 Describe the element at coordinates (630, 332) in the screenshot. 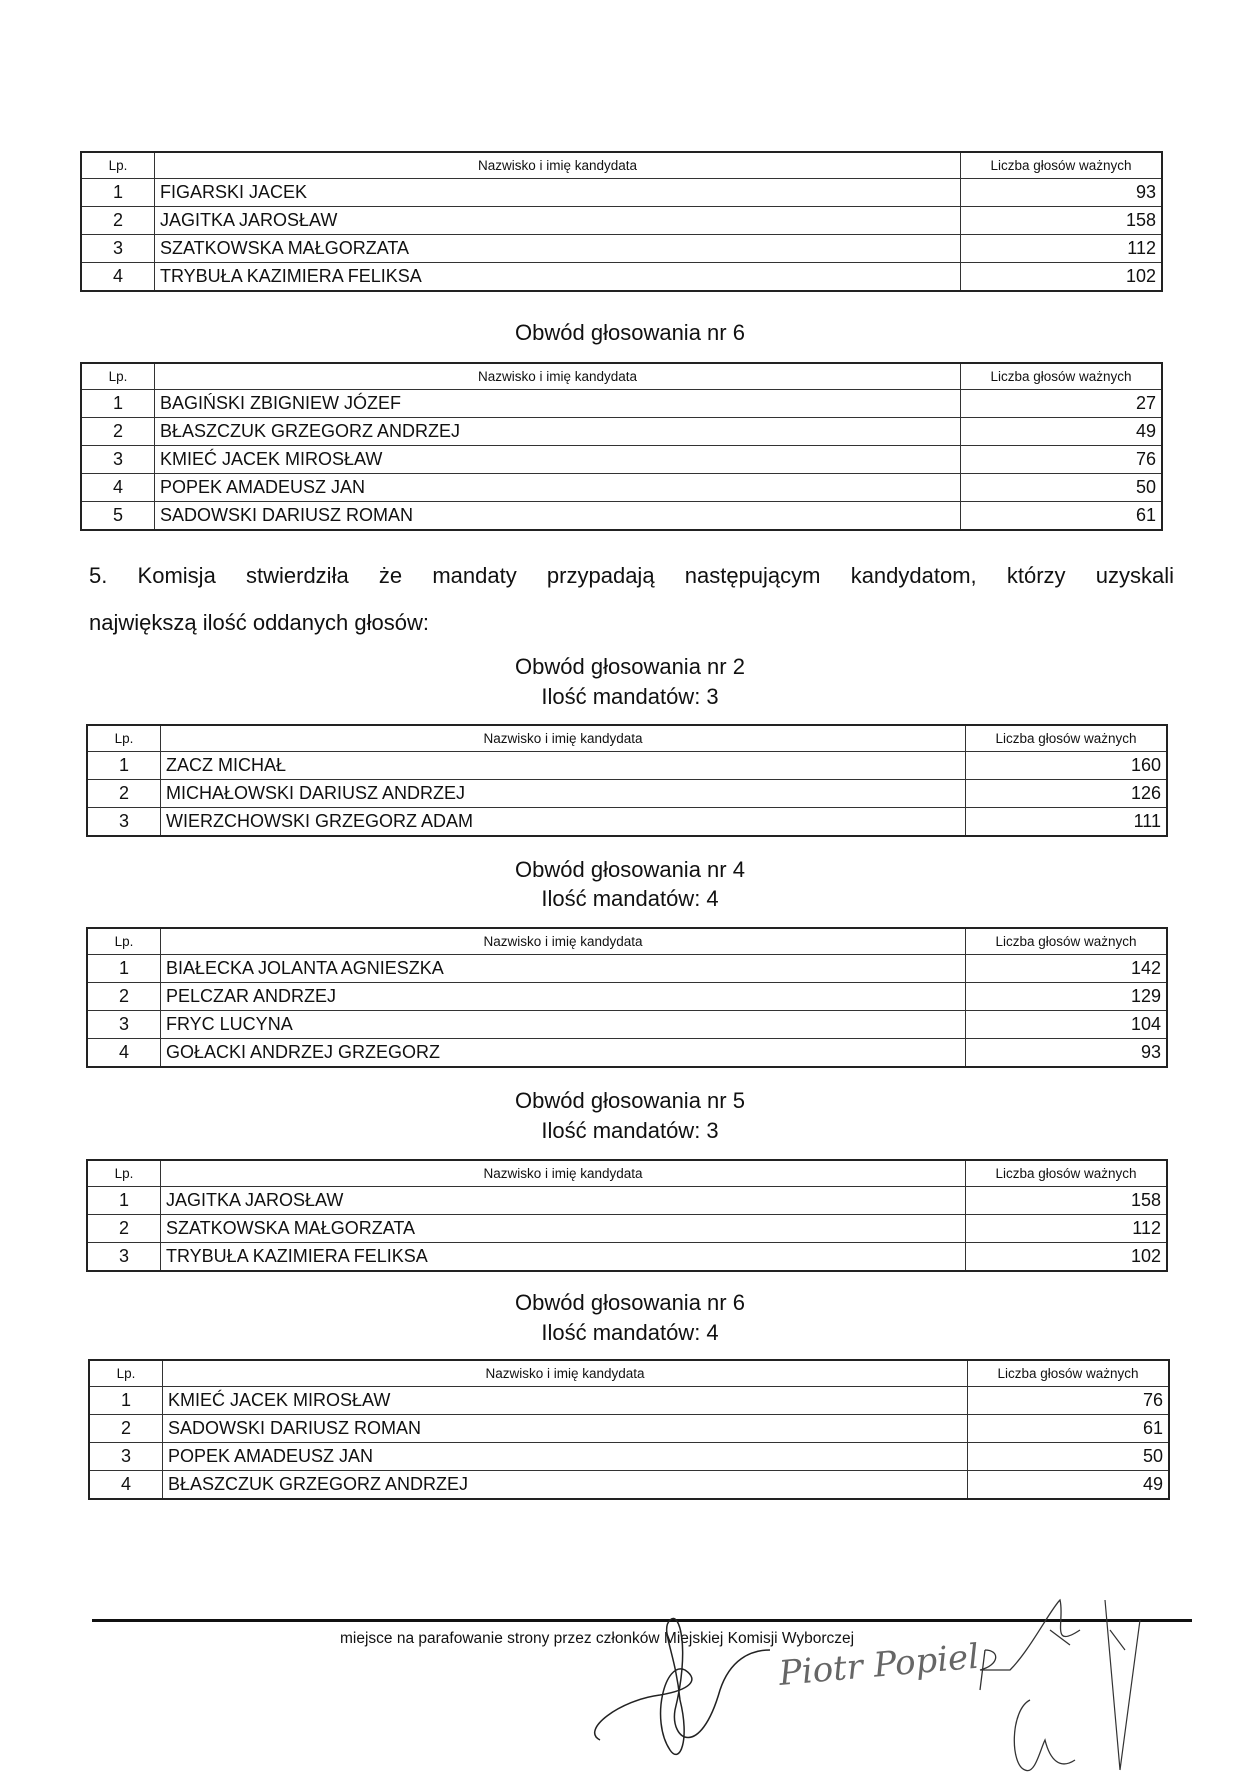

I see `section-title-1: Obwód głosowania nr 6` at that location.